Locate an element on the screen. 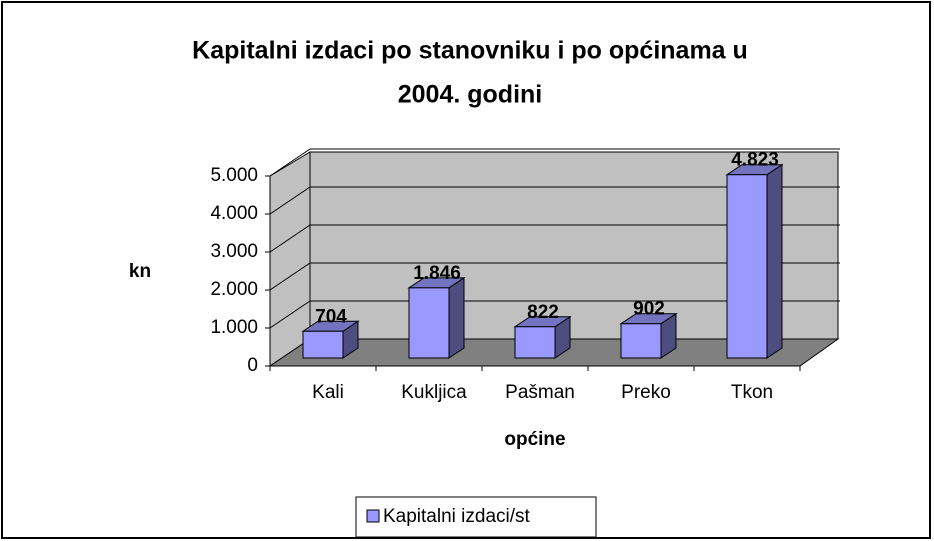 This screenshot has width=934, height=541. legend-swatch is located at coordinates (373, 516).